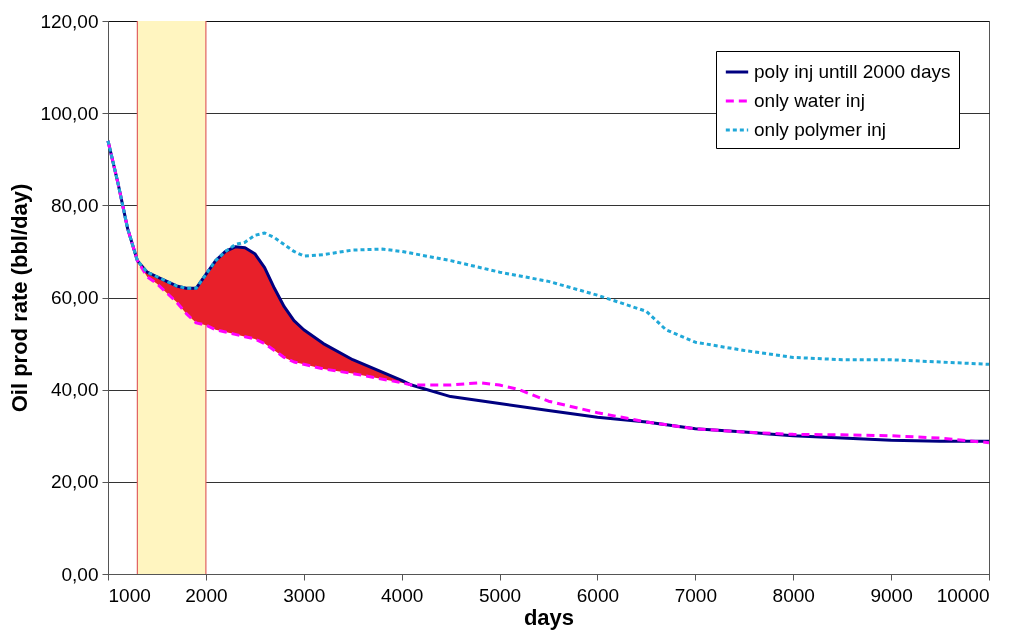  What do you see at coordinates (500, 595) in the screenshot?
I see `x-tick-label: 5000` at bounding box center [500, 595].